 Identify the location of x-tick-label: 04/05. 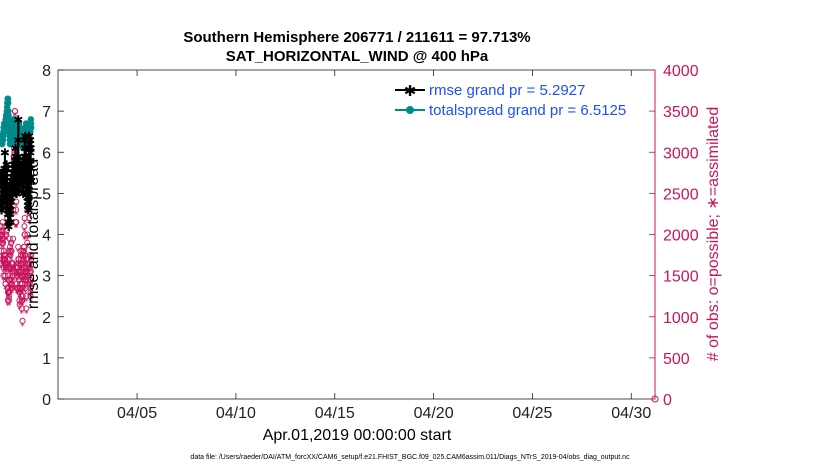
(137, 413).